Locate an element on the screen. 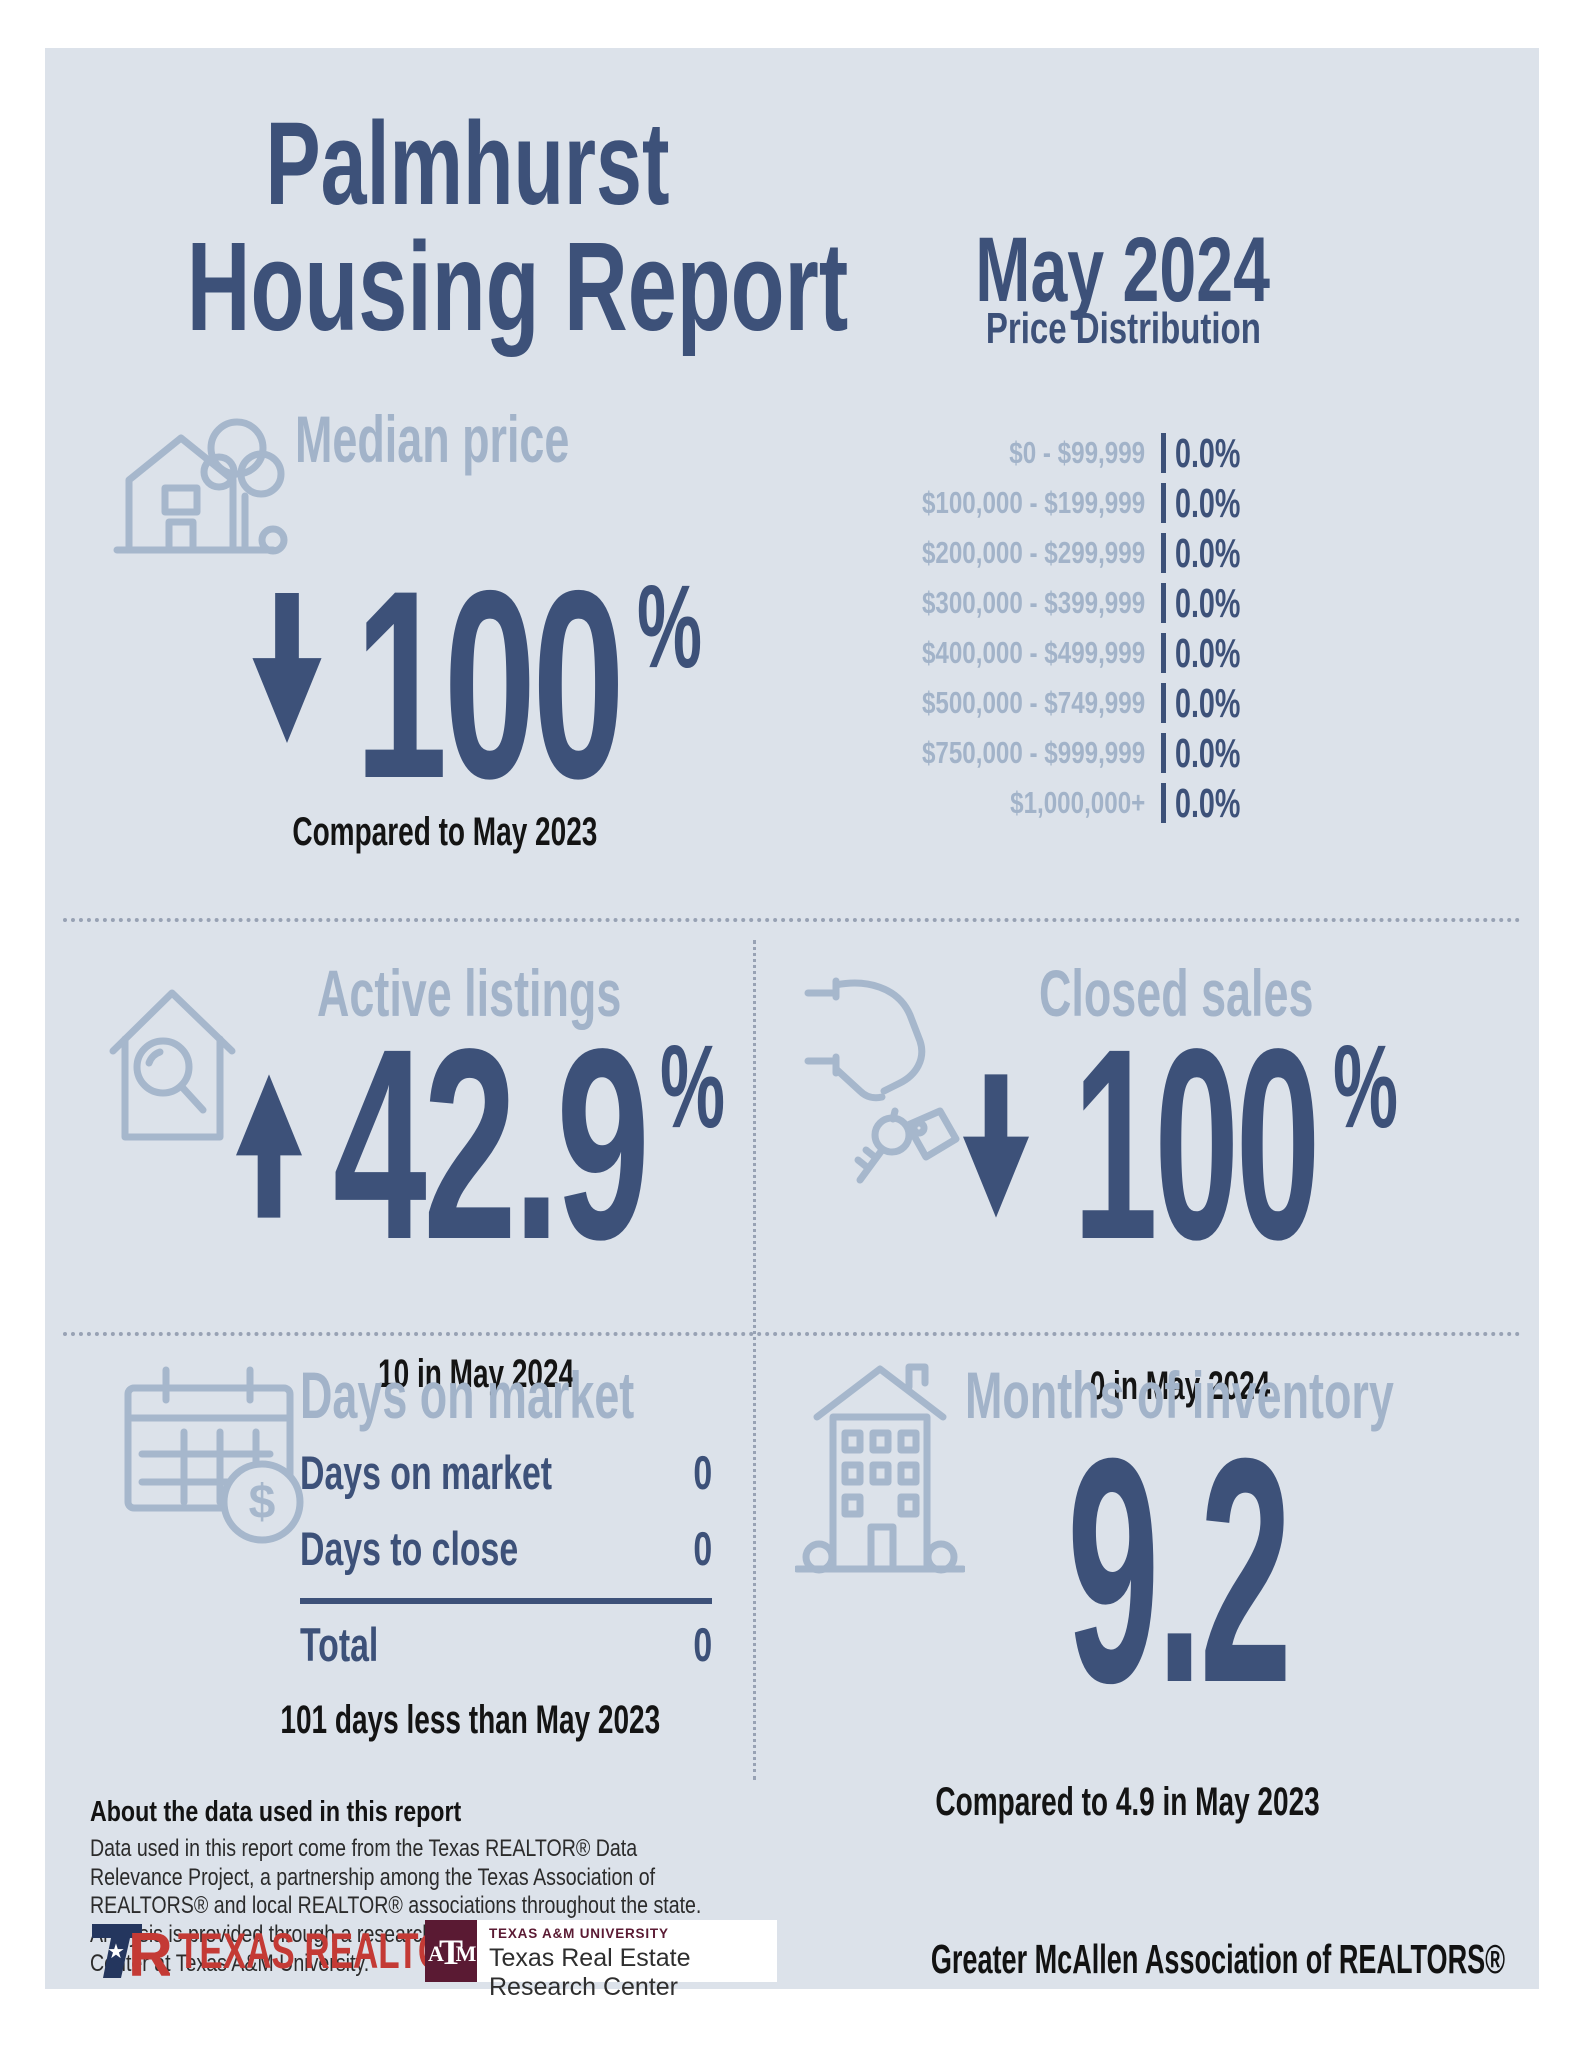 The width and height of the screenshot is (1583, 2048). up-arrow-icon is located at coordinates (269, 1146).